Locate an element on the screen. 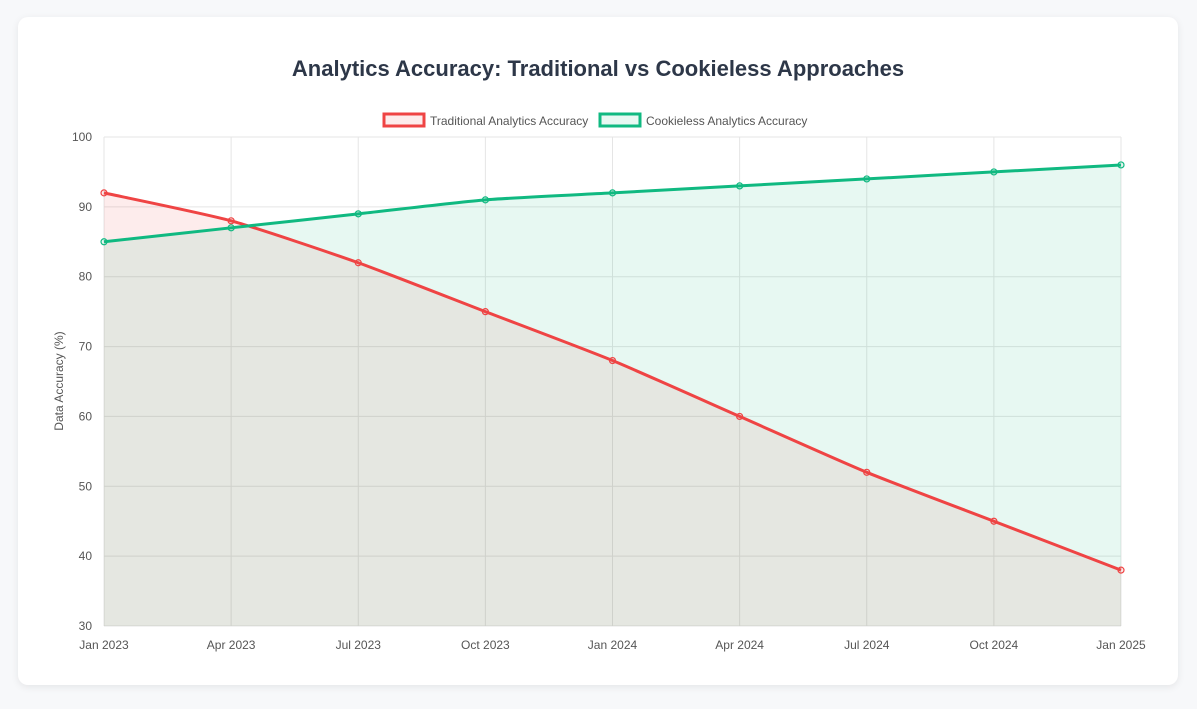 The height and width of the screenshot is (709, 1197). x-tick-label: Jan 2025 is located at coordinates (1121, 645).